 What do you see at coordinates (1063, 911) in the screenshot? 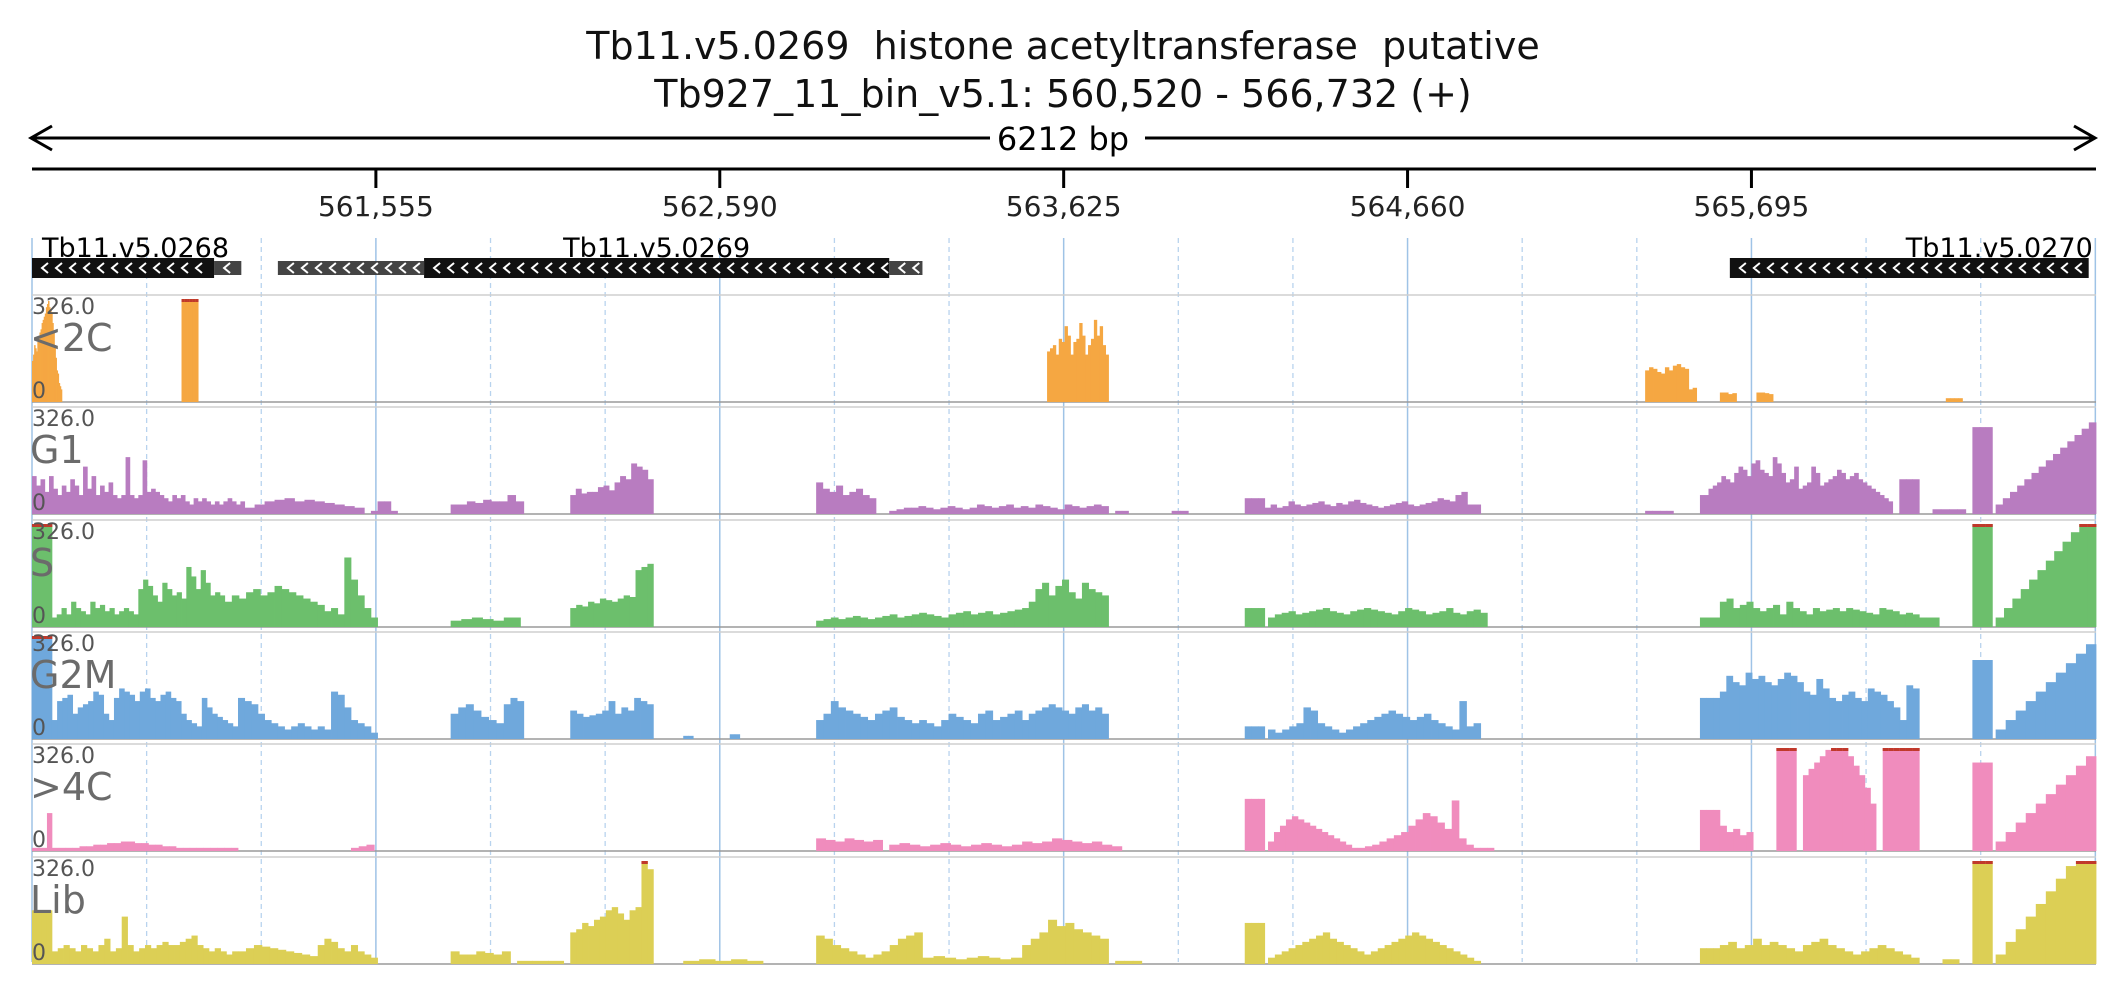
I see `coverage-track: 326.0 0 Lib` at bounding box center [1063, 911].